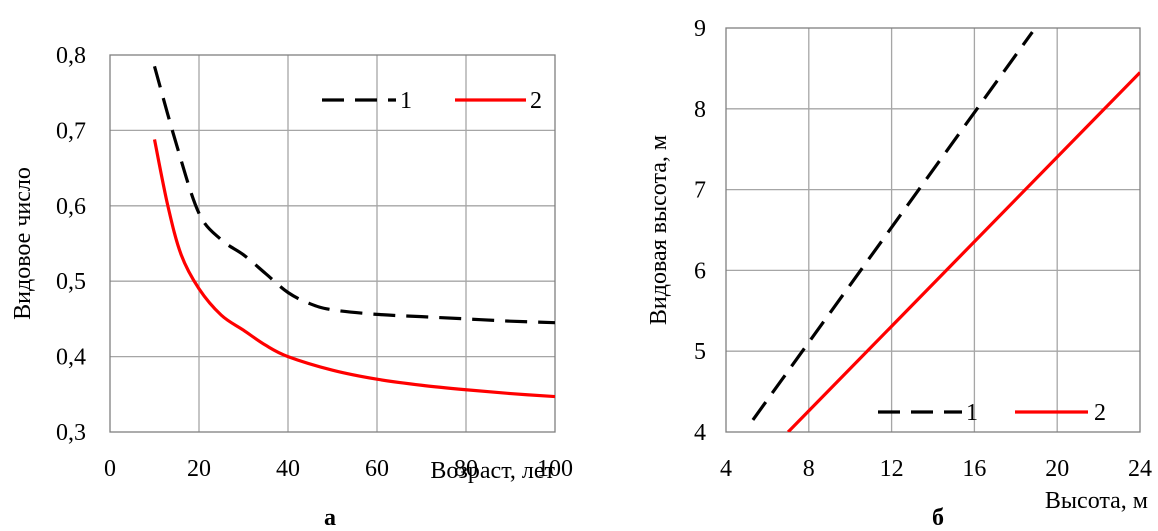 This screenshot has width=1158, height=531. Describe the element at coordinates (110, 469) in the screenshot. I see `x-tick-label: 0` at that location.